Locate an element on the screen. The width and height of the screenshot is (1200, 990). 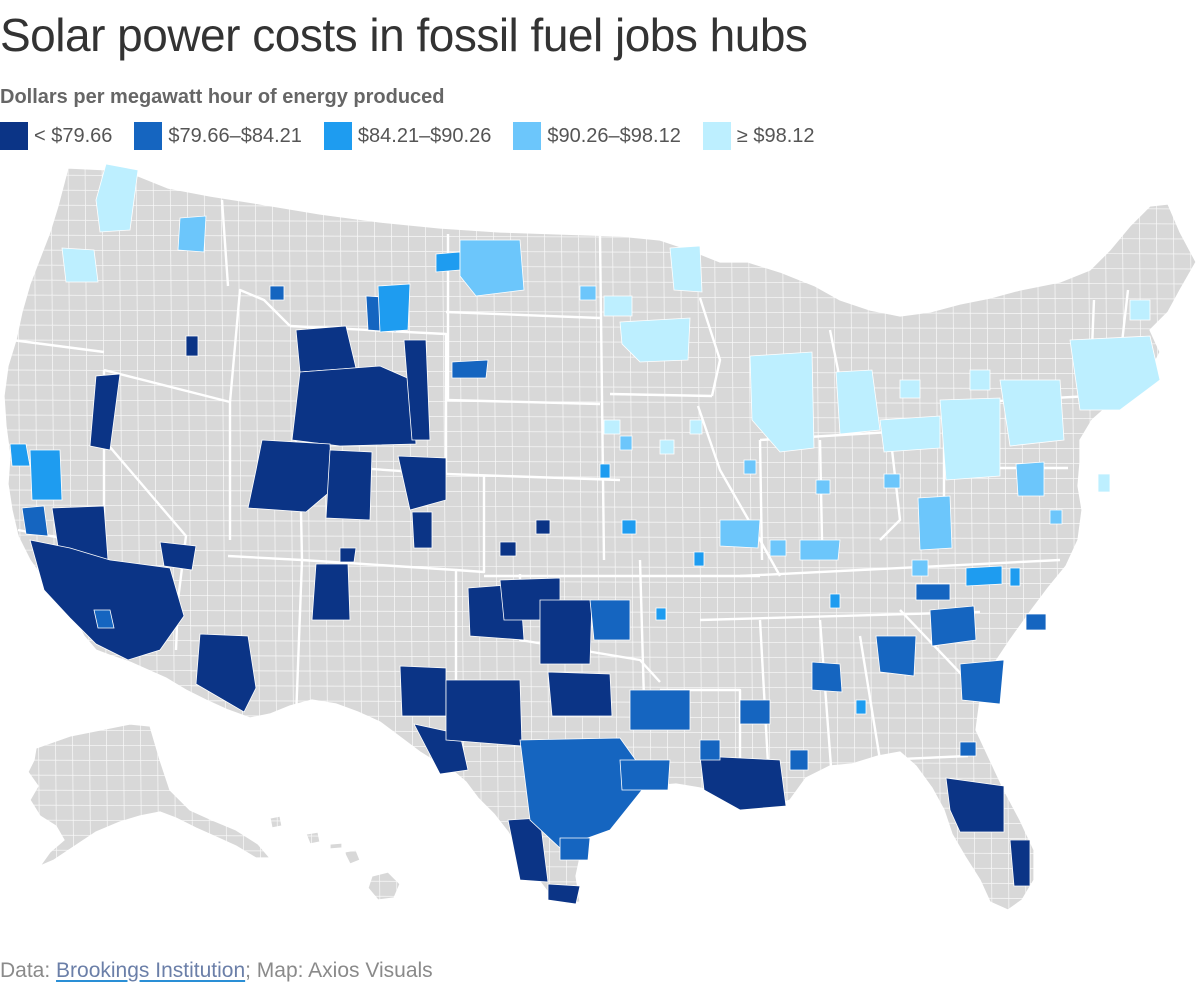
hawaii-big-island is located at coordinates (384, 886).